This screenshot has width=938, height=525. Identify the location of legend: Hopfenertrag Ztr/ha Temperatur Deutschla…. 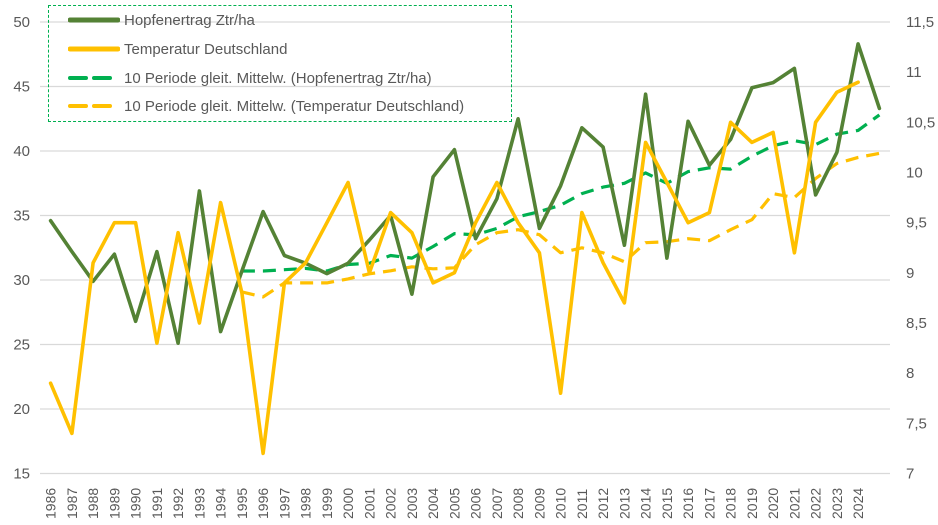
(280, 63).